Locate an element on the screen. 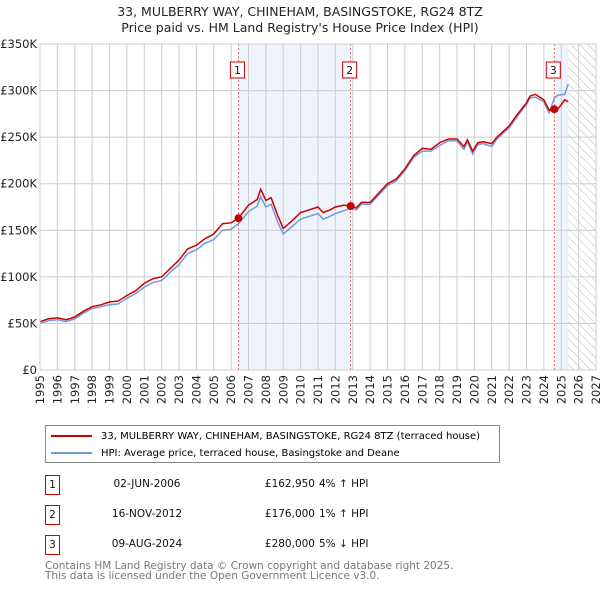 This screenshot has width=600, height=590. marker-badge: 2 is located at coordinates (52, 515).